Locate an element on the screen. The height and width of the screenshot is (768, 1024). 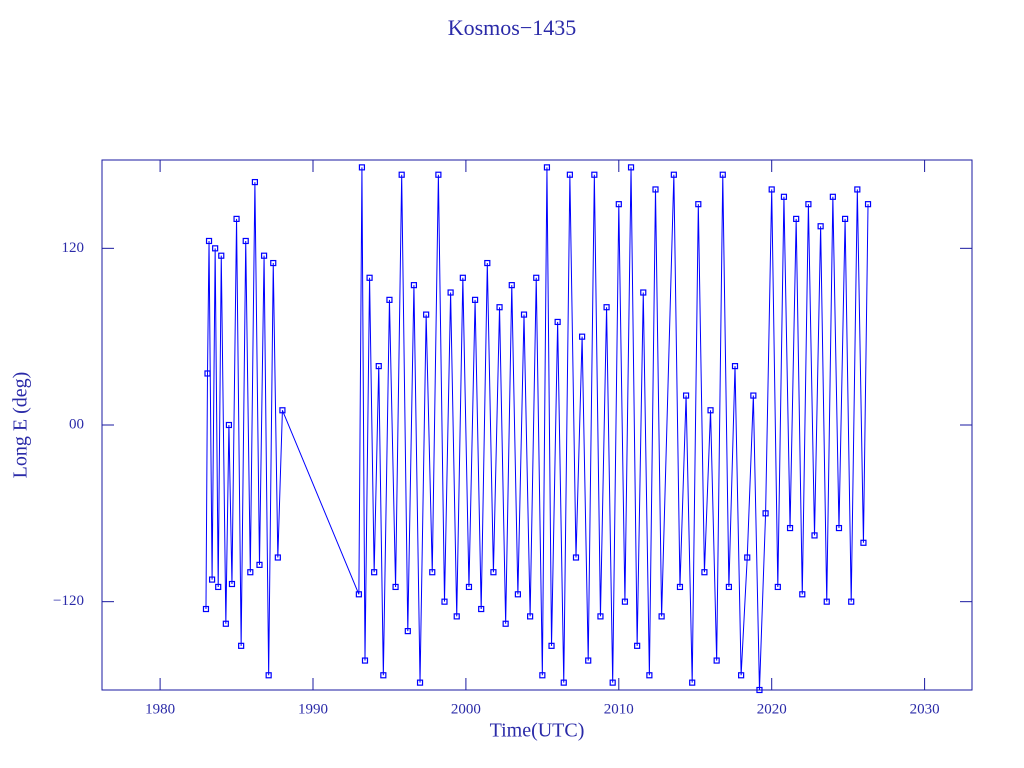
x-tick-label: 2030 is located at coordinates (925, 709).